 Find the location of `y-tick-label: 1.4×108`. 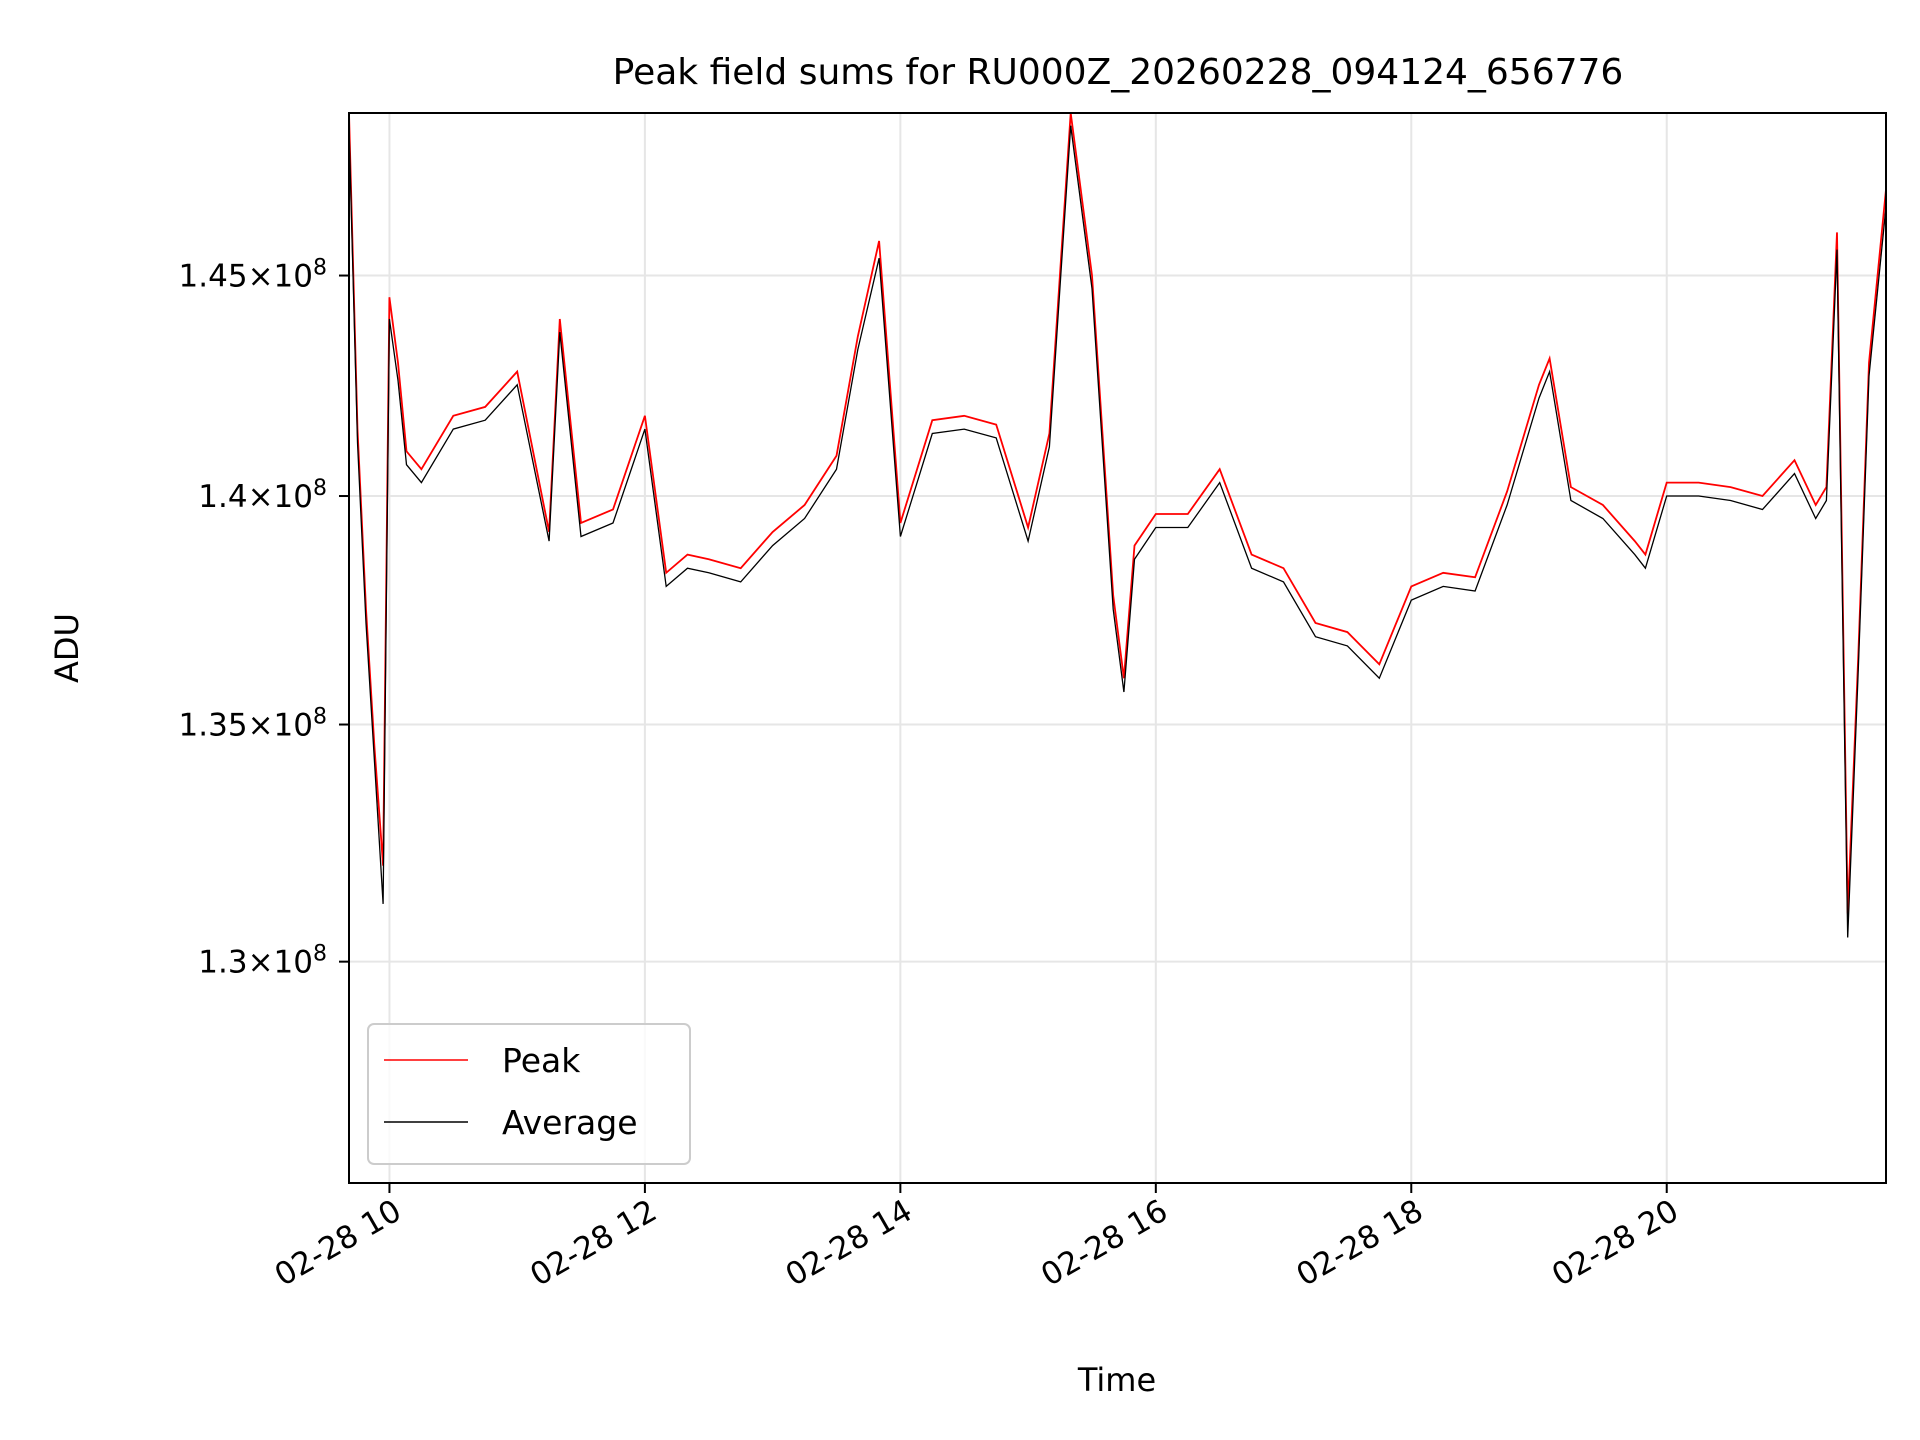

y-tick-label: 1.4×108 is located at coordinates (262, 495).